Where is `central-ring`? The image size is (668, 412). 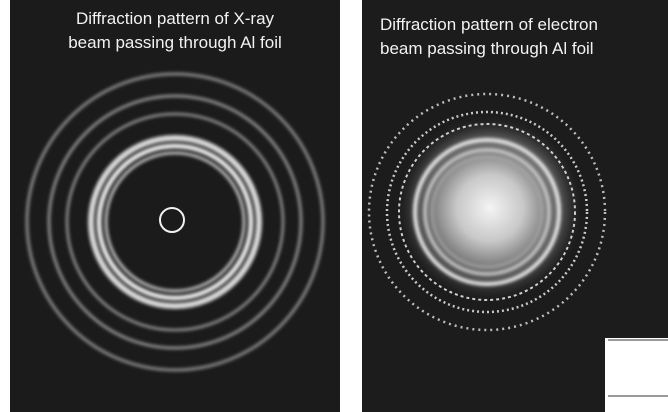 central-ring is located at coordinates (172, 220).